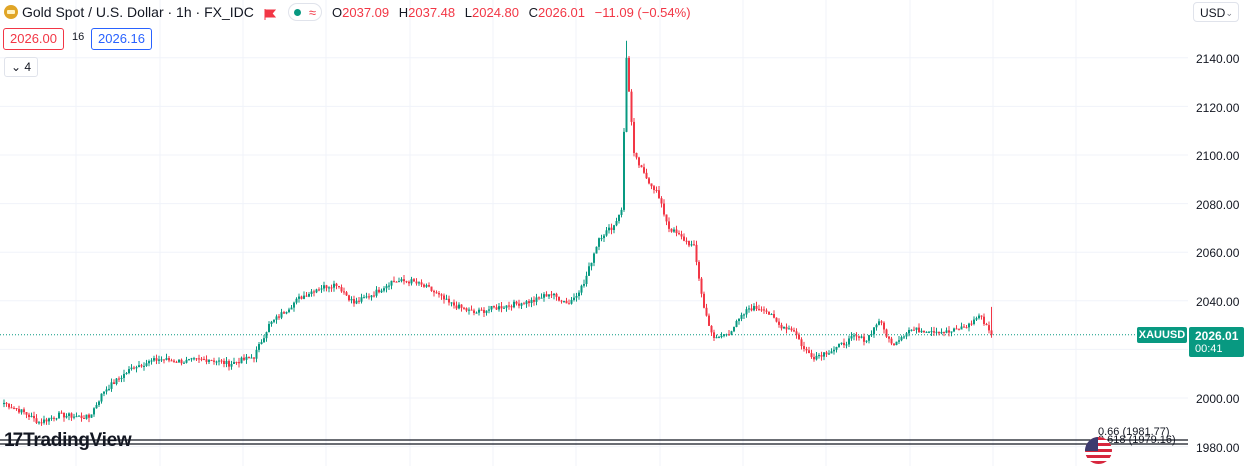 The width and height of the screenshot is (1246, 466). Describe the element at coordinates (138, 12) in the screenshot. I see `symbol-title: Gold Spot / U.S. Dollar · 1h · FX_IDC` at that location.